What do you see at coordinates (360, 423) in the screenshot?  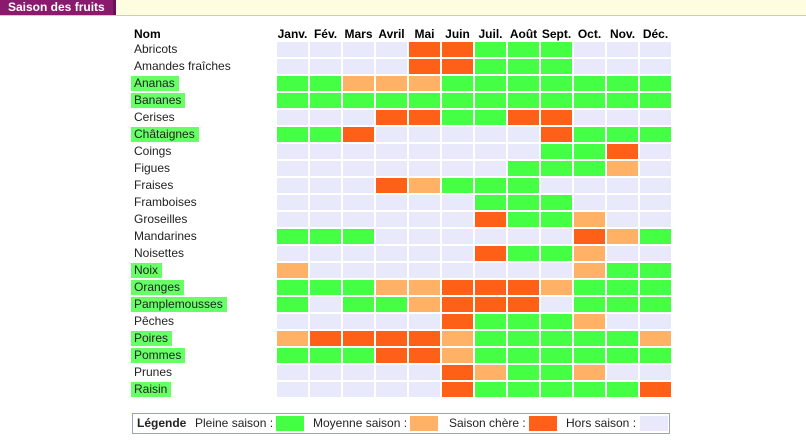 I see `legend-label: Moyenne saison :` at bounding box center [360, 423].